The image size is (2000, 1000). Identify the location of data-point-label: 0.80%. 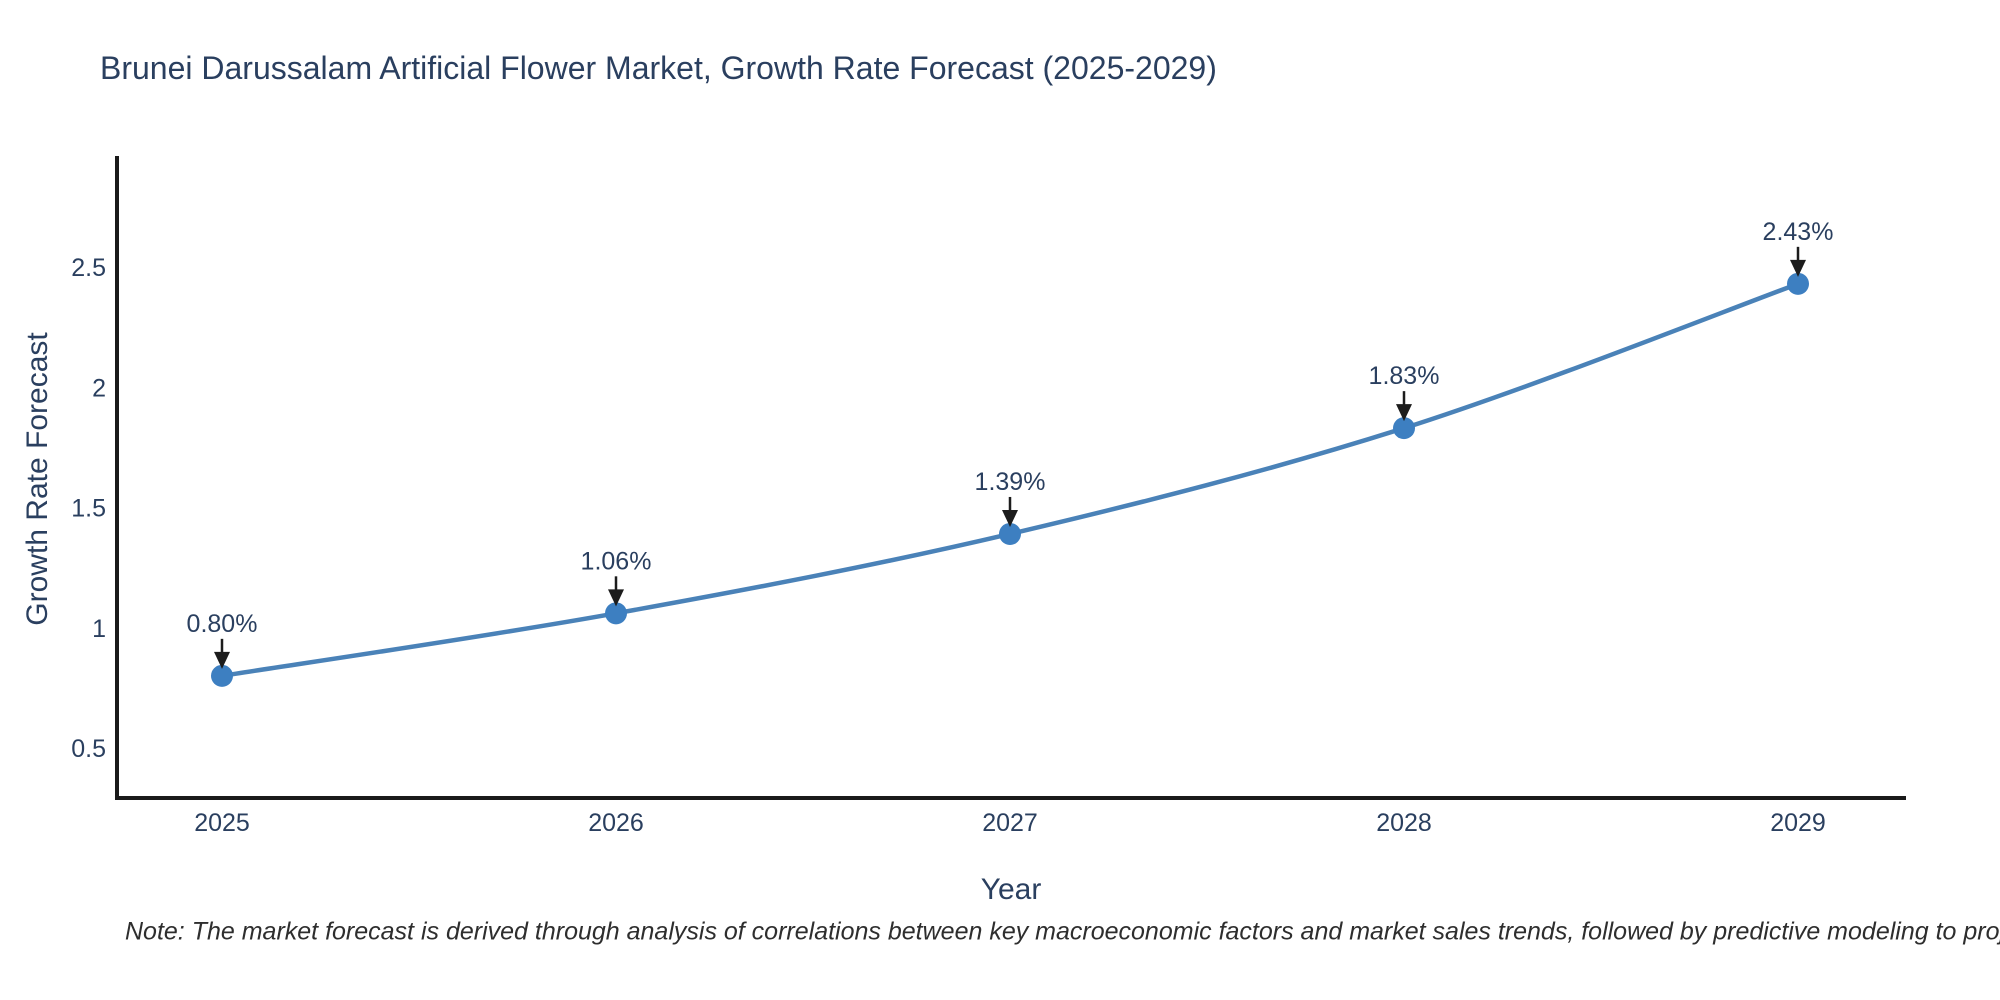
(222, 624).